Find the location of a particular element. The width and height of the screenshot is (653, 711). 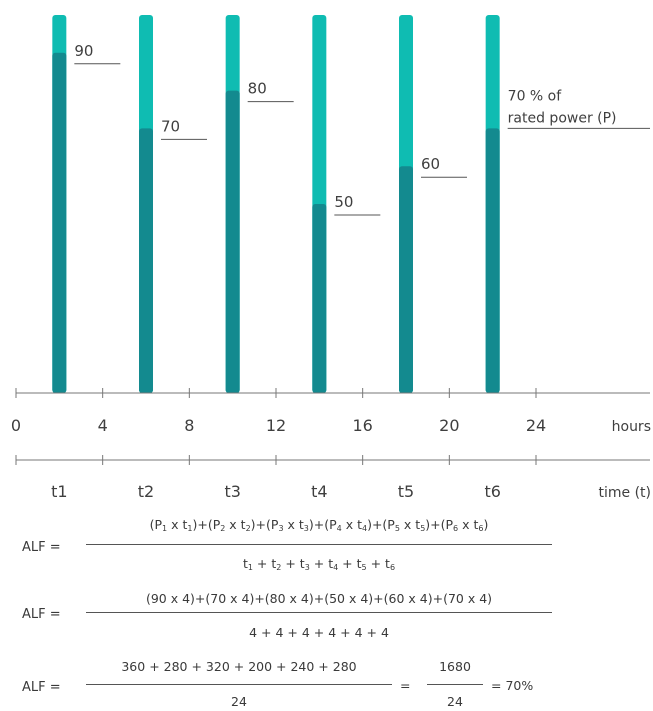

alf-label-3: ALF = is located at coordinates (41, 687).